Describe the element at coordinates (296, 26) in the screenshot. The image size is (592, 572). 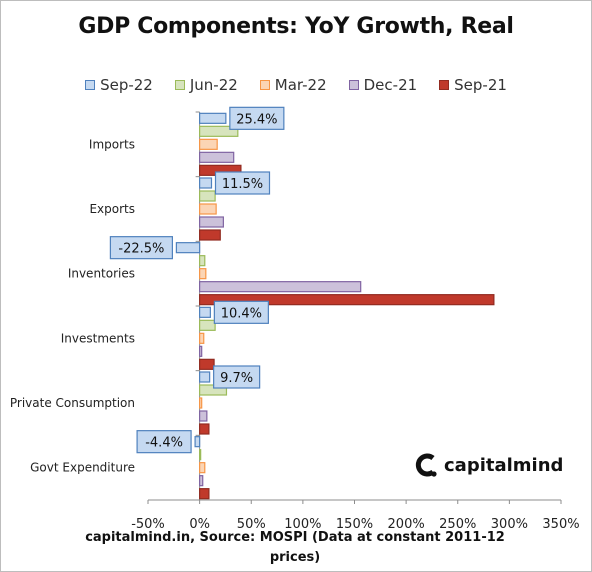
I see `chart-title: GDP Components: YoY Growth, Real` at that location.